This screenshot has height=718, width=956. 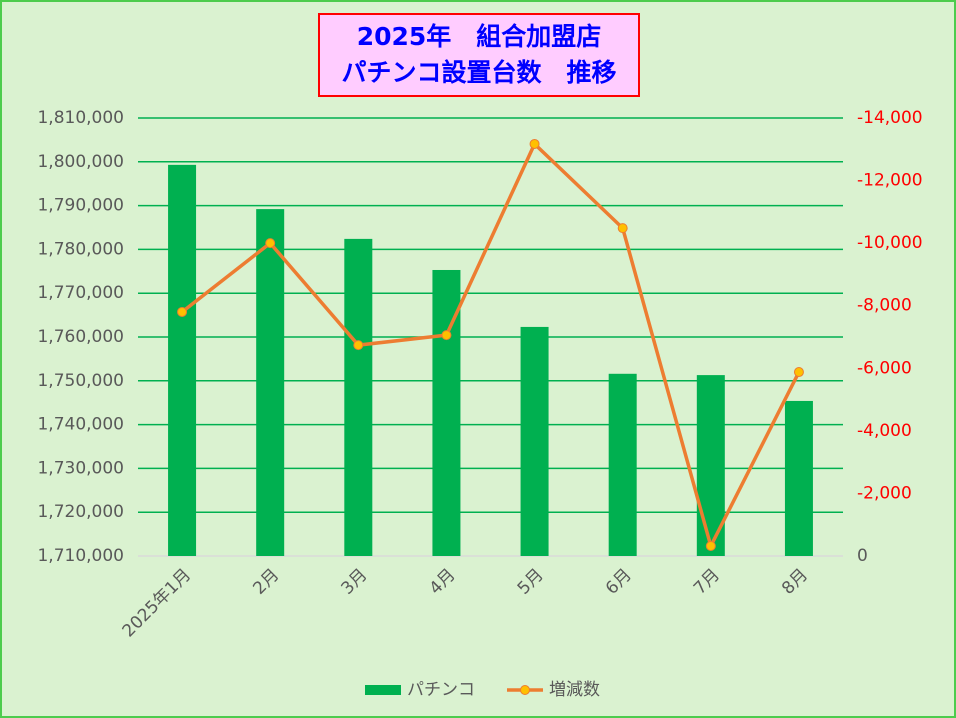 I want to click on y2-tick-label: -6,000, so click(x=884, y=368).